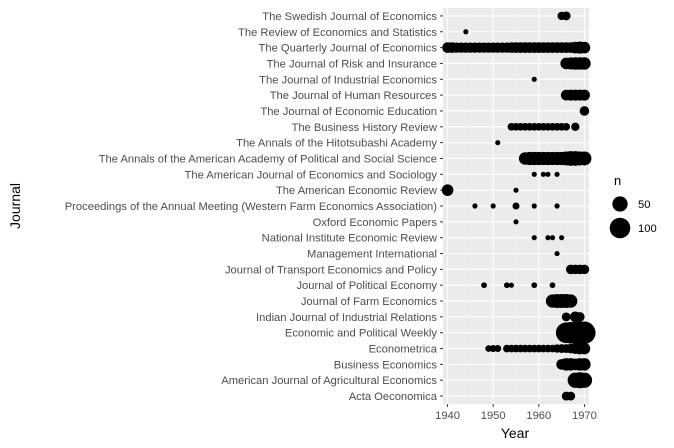 The height and width of the screenshot is (448, 674). What do you see at coordinates (538, 416) in the screenshot?
I see `x-tick-label-1960: 1960` at bounding box center [538, 416].